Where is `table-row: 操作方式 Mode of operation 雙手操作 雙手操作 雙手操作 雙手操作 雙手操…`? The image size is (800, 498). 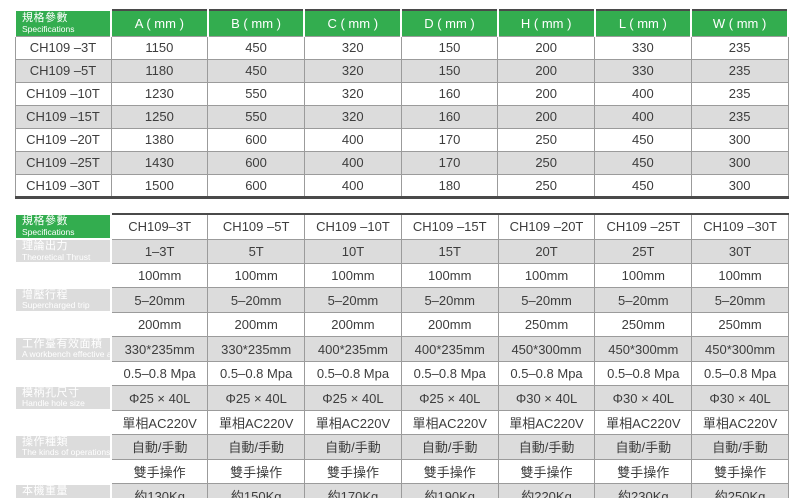
table-row: 操作方式 Mode of operation 雙手操作 雙手操作 雙手操作 雙手操作 雙手操… is located at coordinates (401, 471).